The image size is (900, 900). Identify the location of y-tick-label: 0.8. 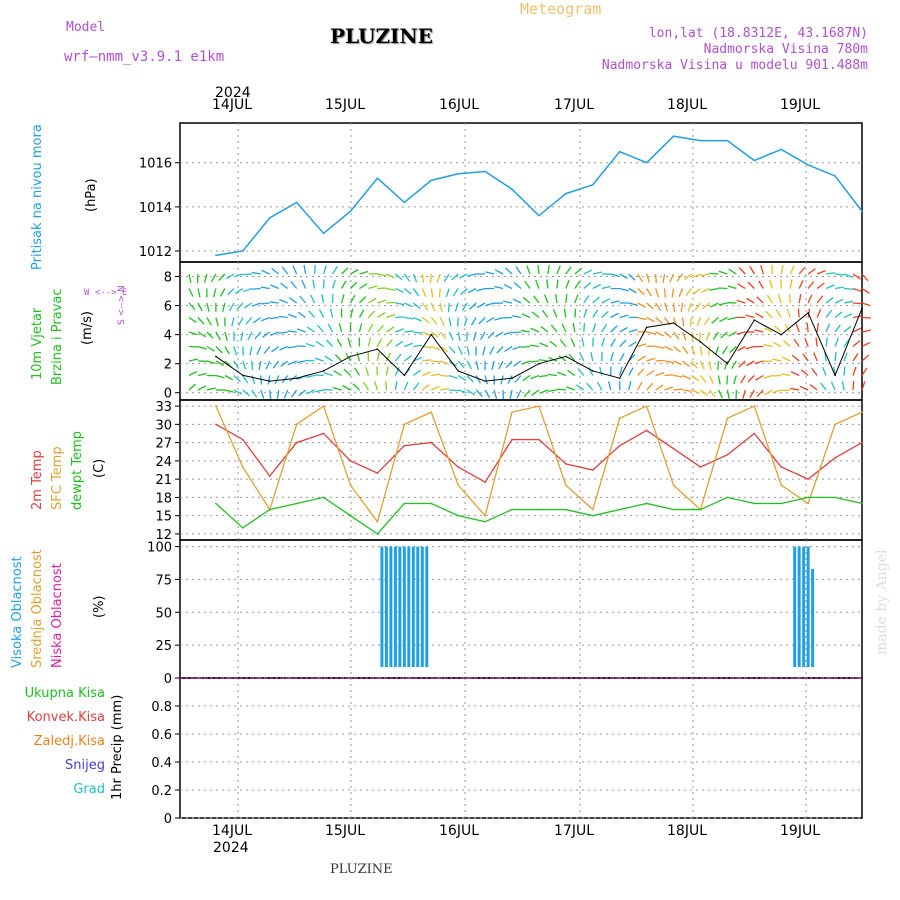
(161, 707).